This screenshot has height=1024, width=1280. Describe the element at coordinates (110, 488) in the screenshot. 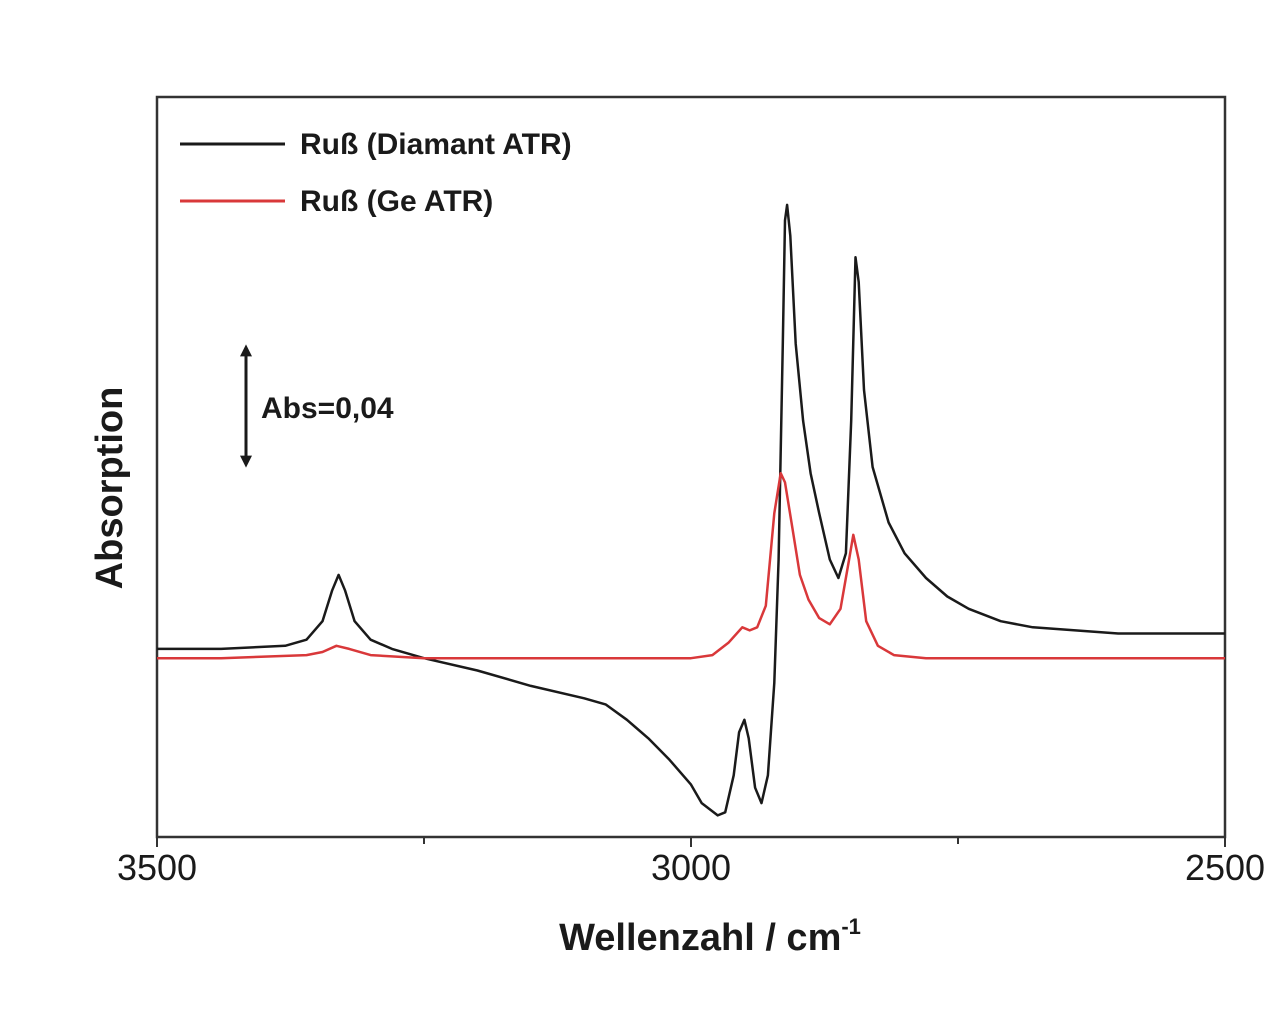

I see `y-axis-title: Absorption` at that location.